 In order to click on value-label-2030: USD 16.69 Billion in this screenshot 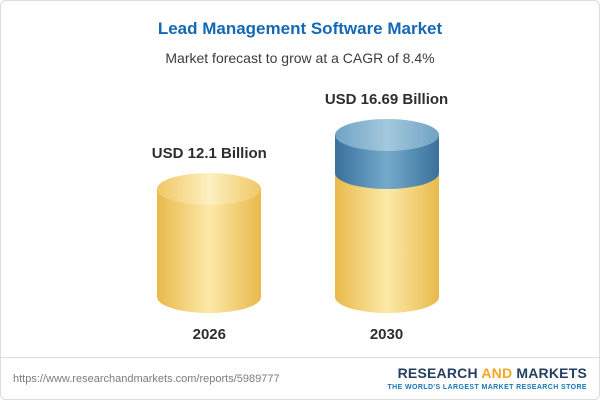, I will do `click(386, 99)`.